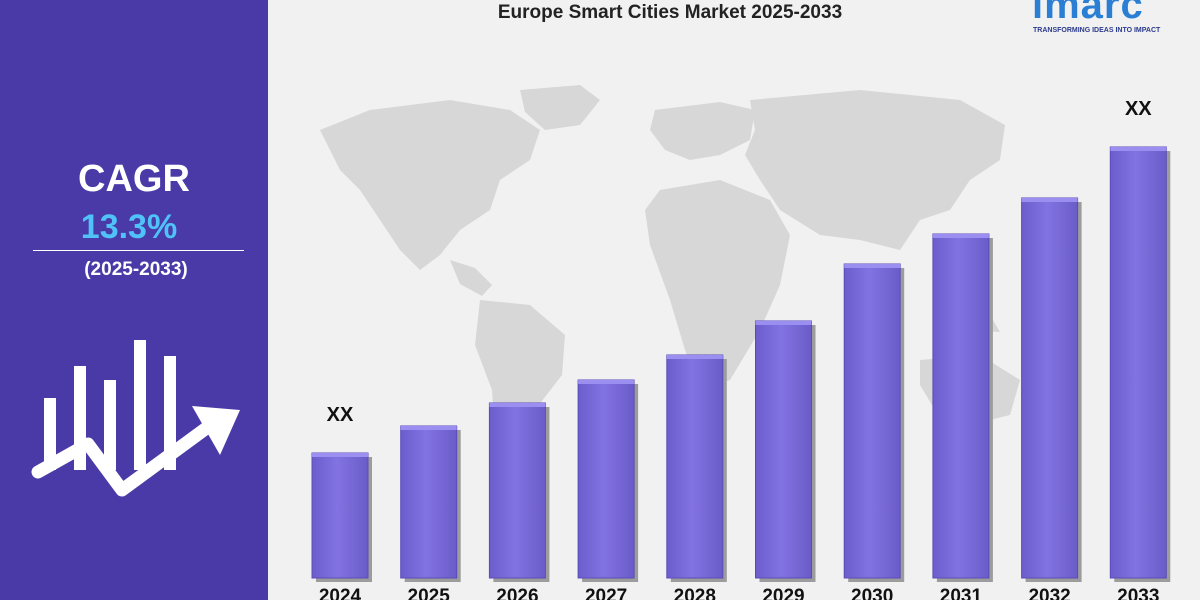  What do you see at coordinates (138, 250) in the screenshot?
I see `divider` at bounding box center [138, 250].